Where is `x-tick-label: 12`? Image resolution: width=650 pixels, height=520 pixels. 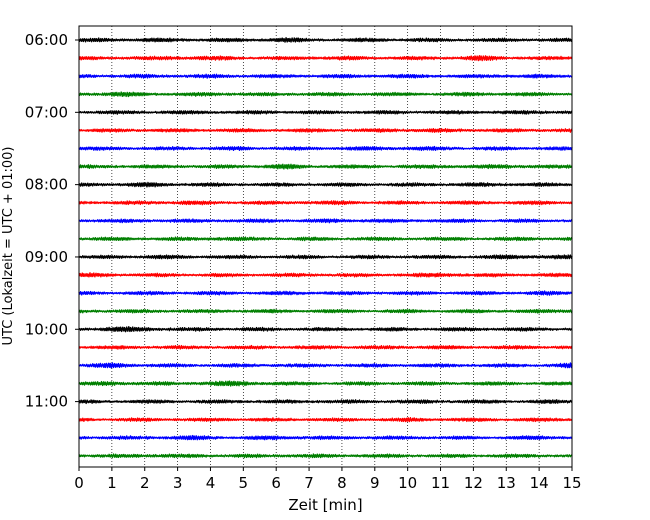 x-tick-label: 12 is located at coordinates (473, 483).